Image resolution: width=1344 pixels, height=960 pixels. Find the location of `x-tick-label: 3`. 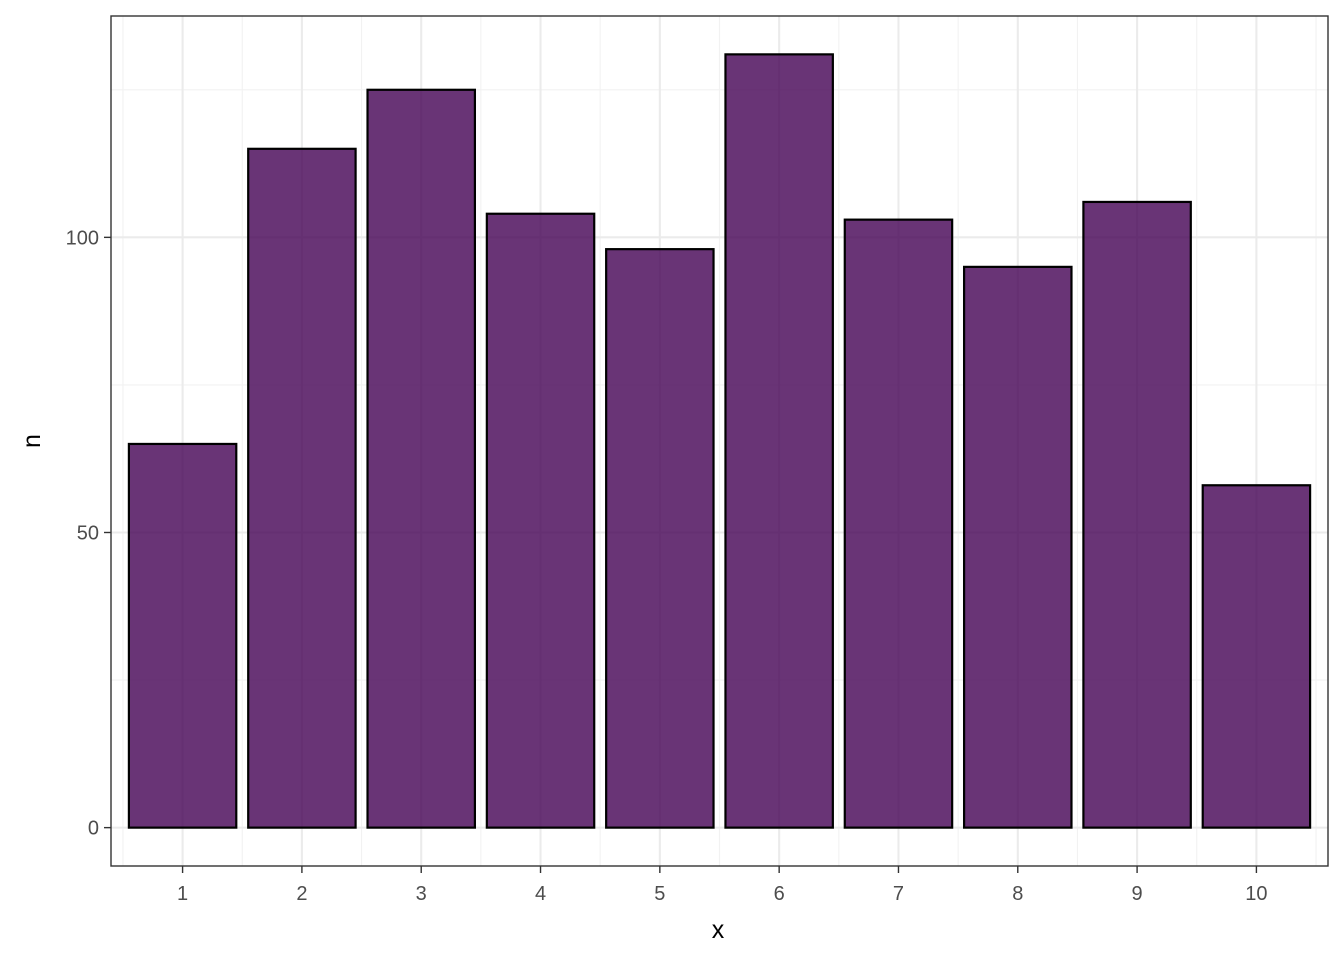

x-tick-label: 3 is located at coordinates (421, 894).